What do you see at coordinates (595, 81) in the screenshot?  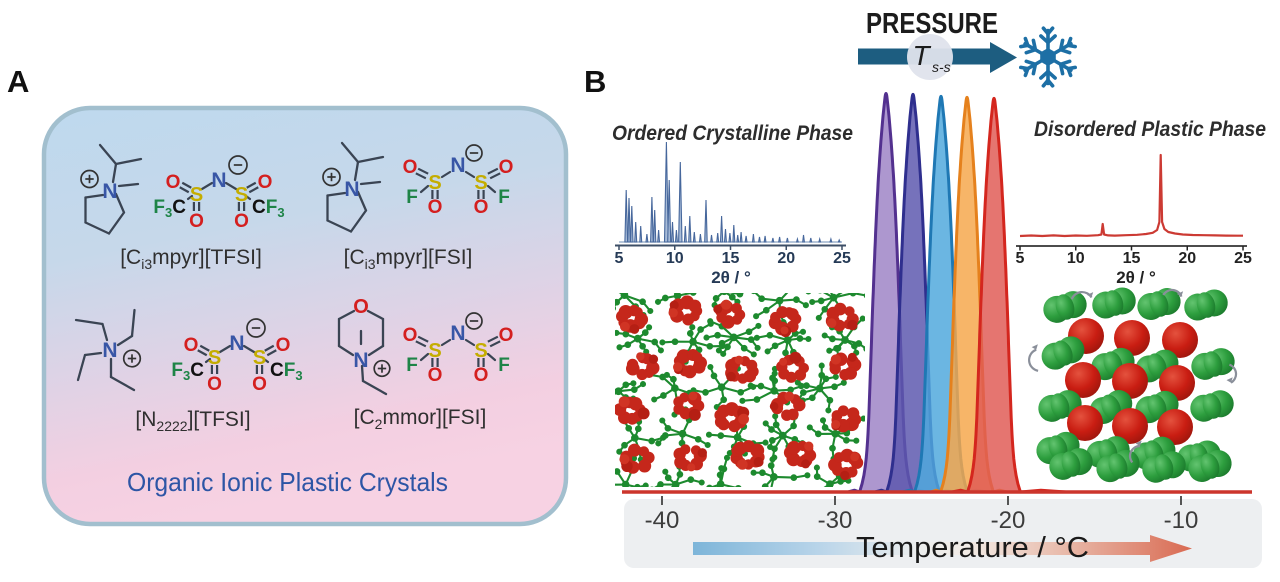 I see `svg-text: B` at bounding box center [595, 81].